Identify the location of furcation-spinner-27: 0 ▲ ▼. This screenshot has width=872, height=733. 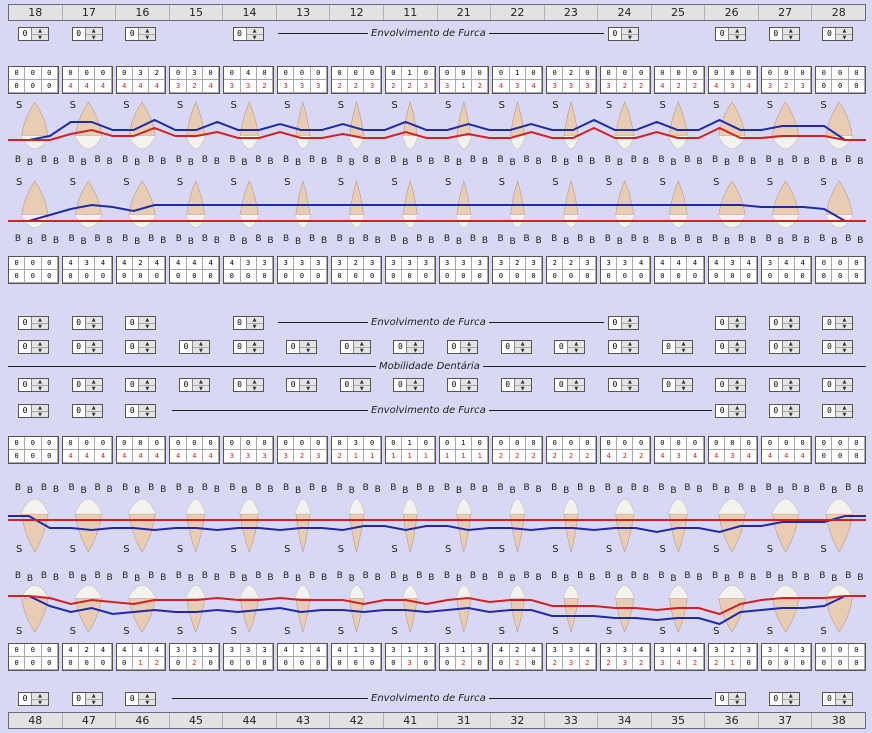
(784, 347).